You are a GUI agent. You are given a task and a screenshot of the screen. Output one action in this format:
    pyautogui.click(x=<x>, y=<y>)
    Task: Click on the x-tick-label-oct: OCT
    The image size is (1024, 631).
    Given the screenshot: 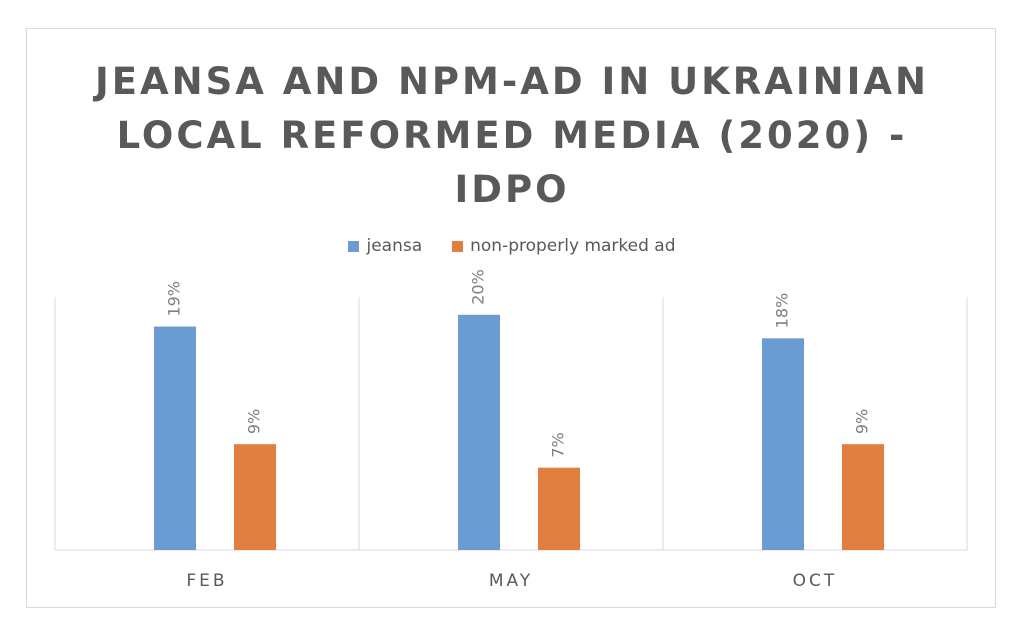 What is the action you would take?
    pyautogui.click(x=815, y=581)
    